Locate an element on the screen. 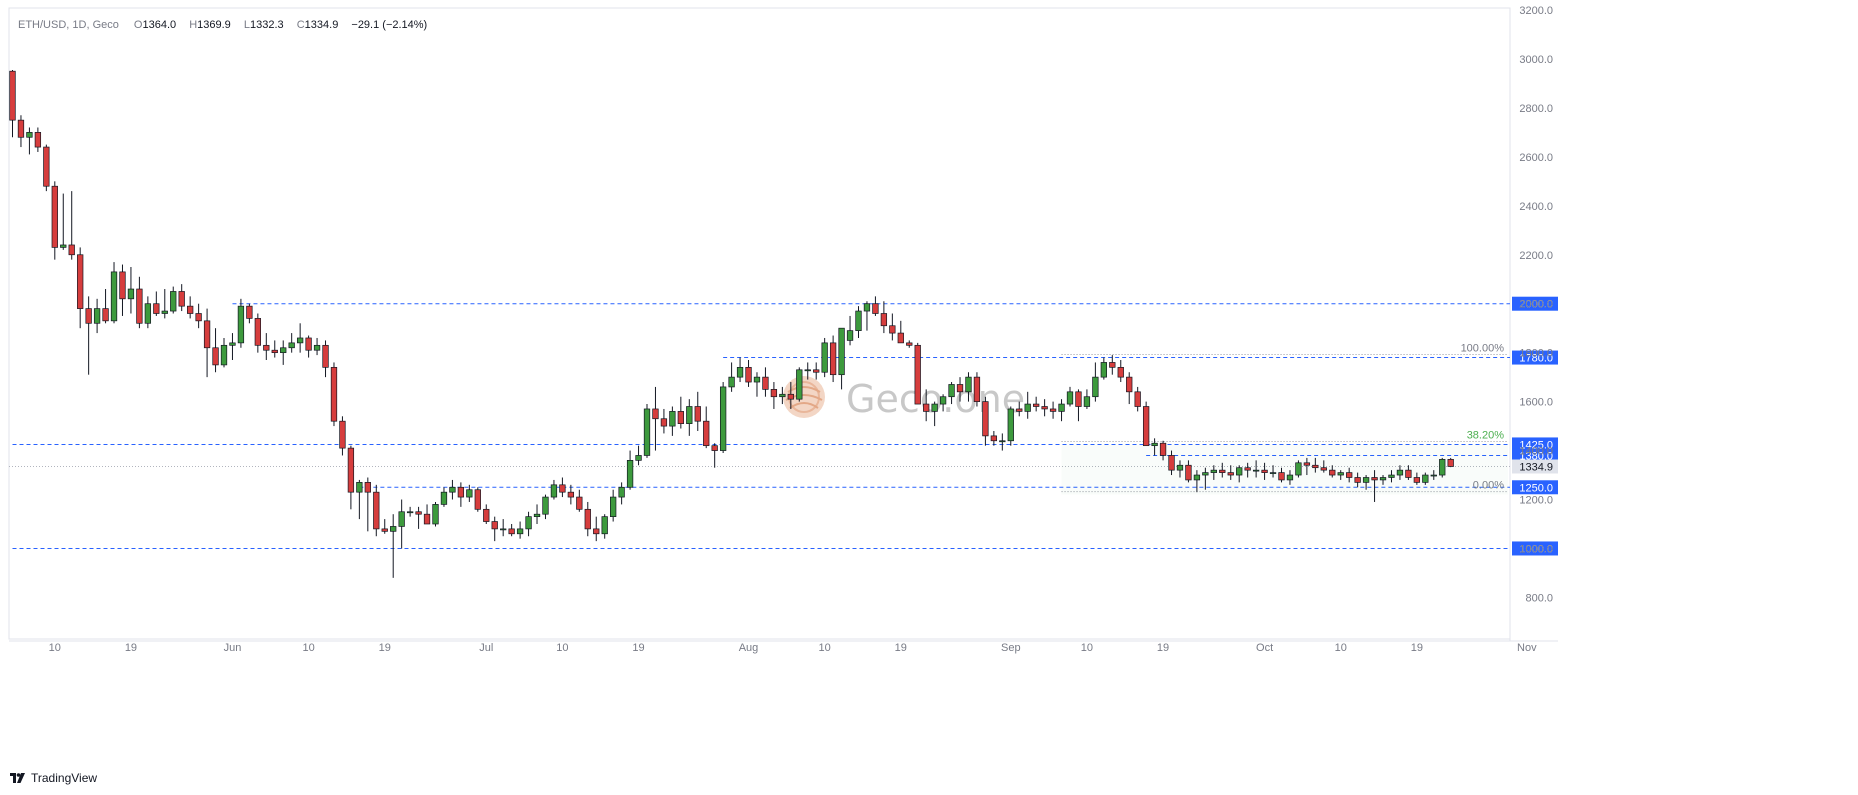  close-value: 1334.9 is located at coordinates (321, 25).